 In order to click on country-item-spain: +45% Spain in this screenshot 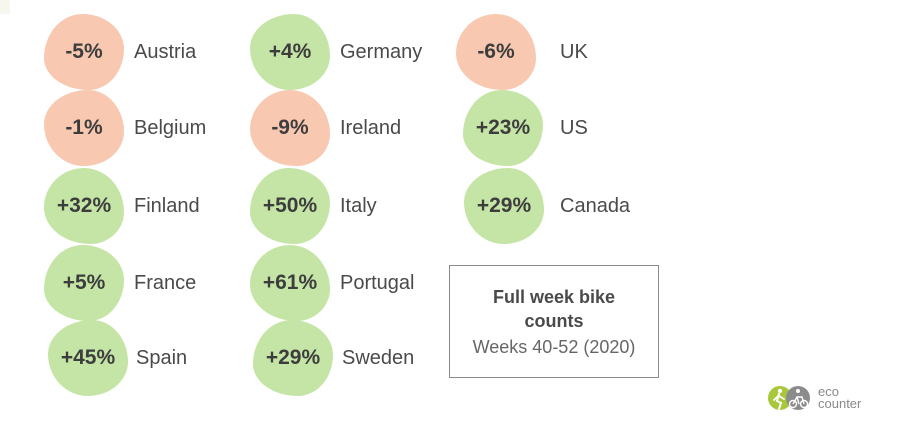, I will do `click(148, 358)`.